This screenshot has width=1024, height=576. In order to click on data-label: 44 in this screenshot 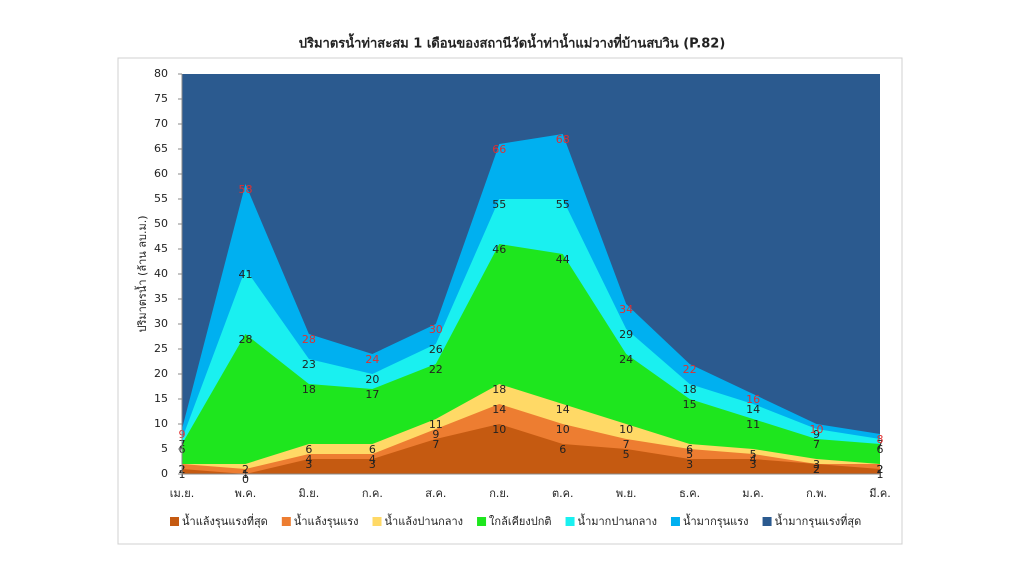, I will do `click(563, 259)`.